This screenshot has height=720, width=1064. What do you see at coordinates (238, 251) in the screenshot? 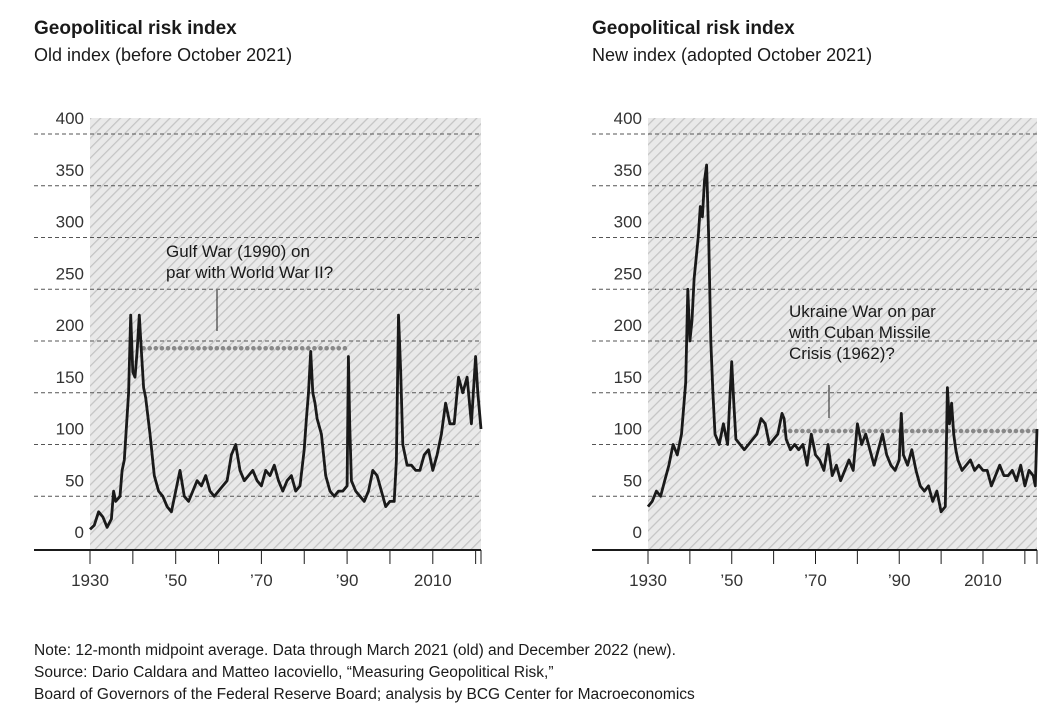
I see `annotation-text: Gulf War (1990) on` at bounding box center [238, 251].